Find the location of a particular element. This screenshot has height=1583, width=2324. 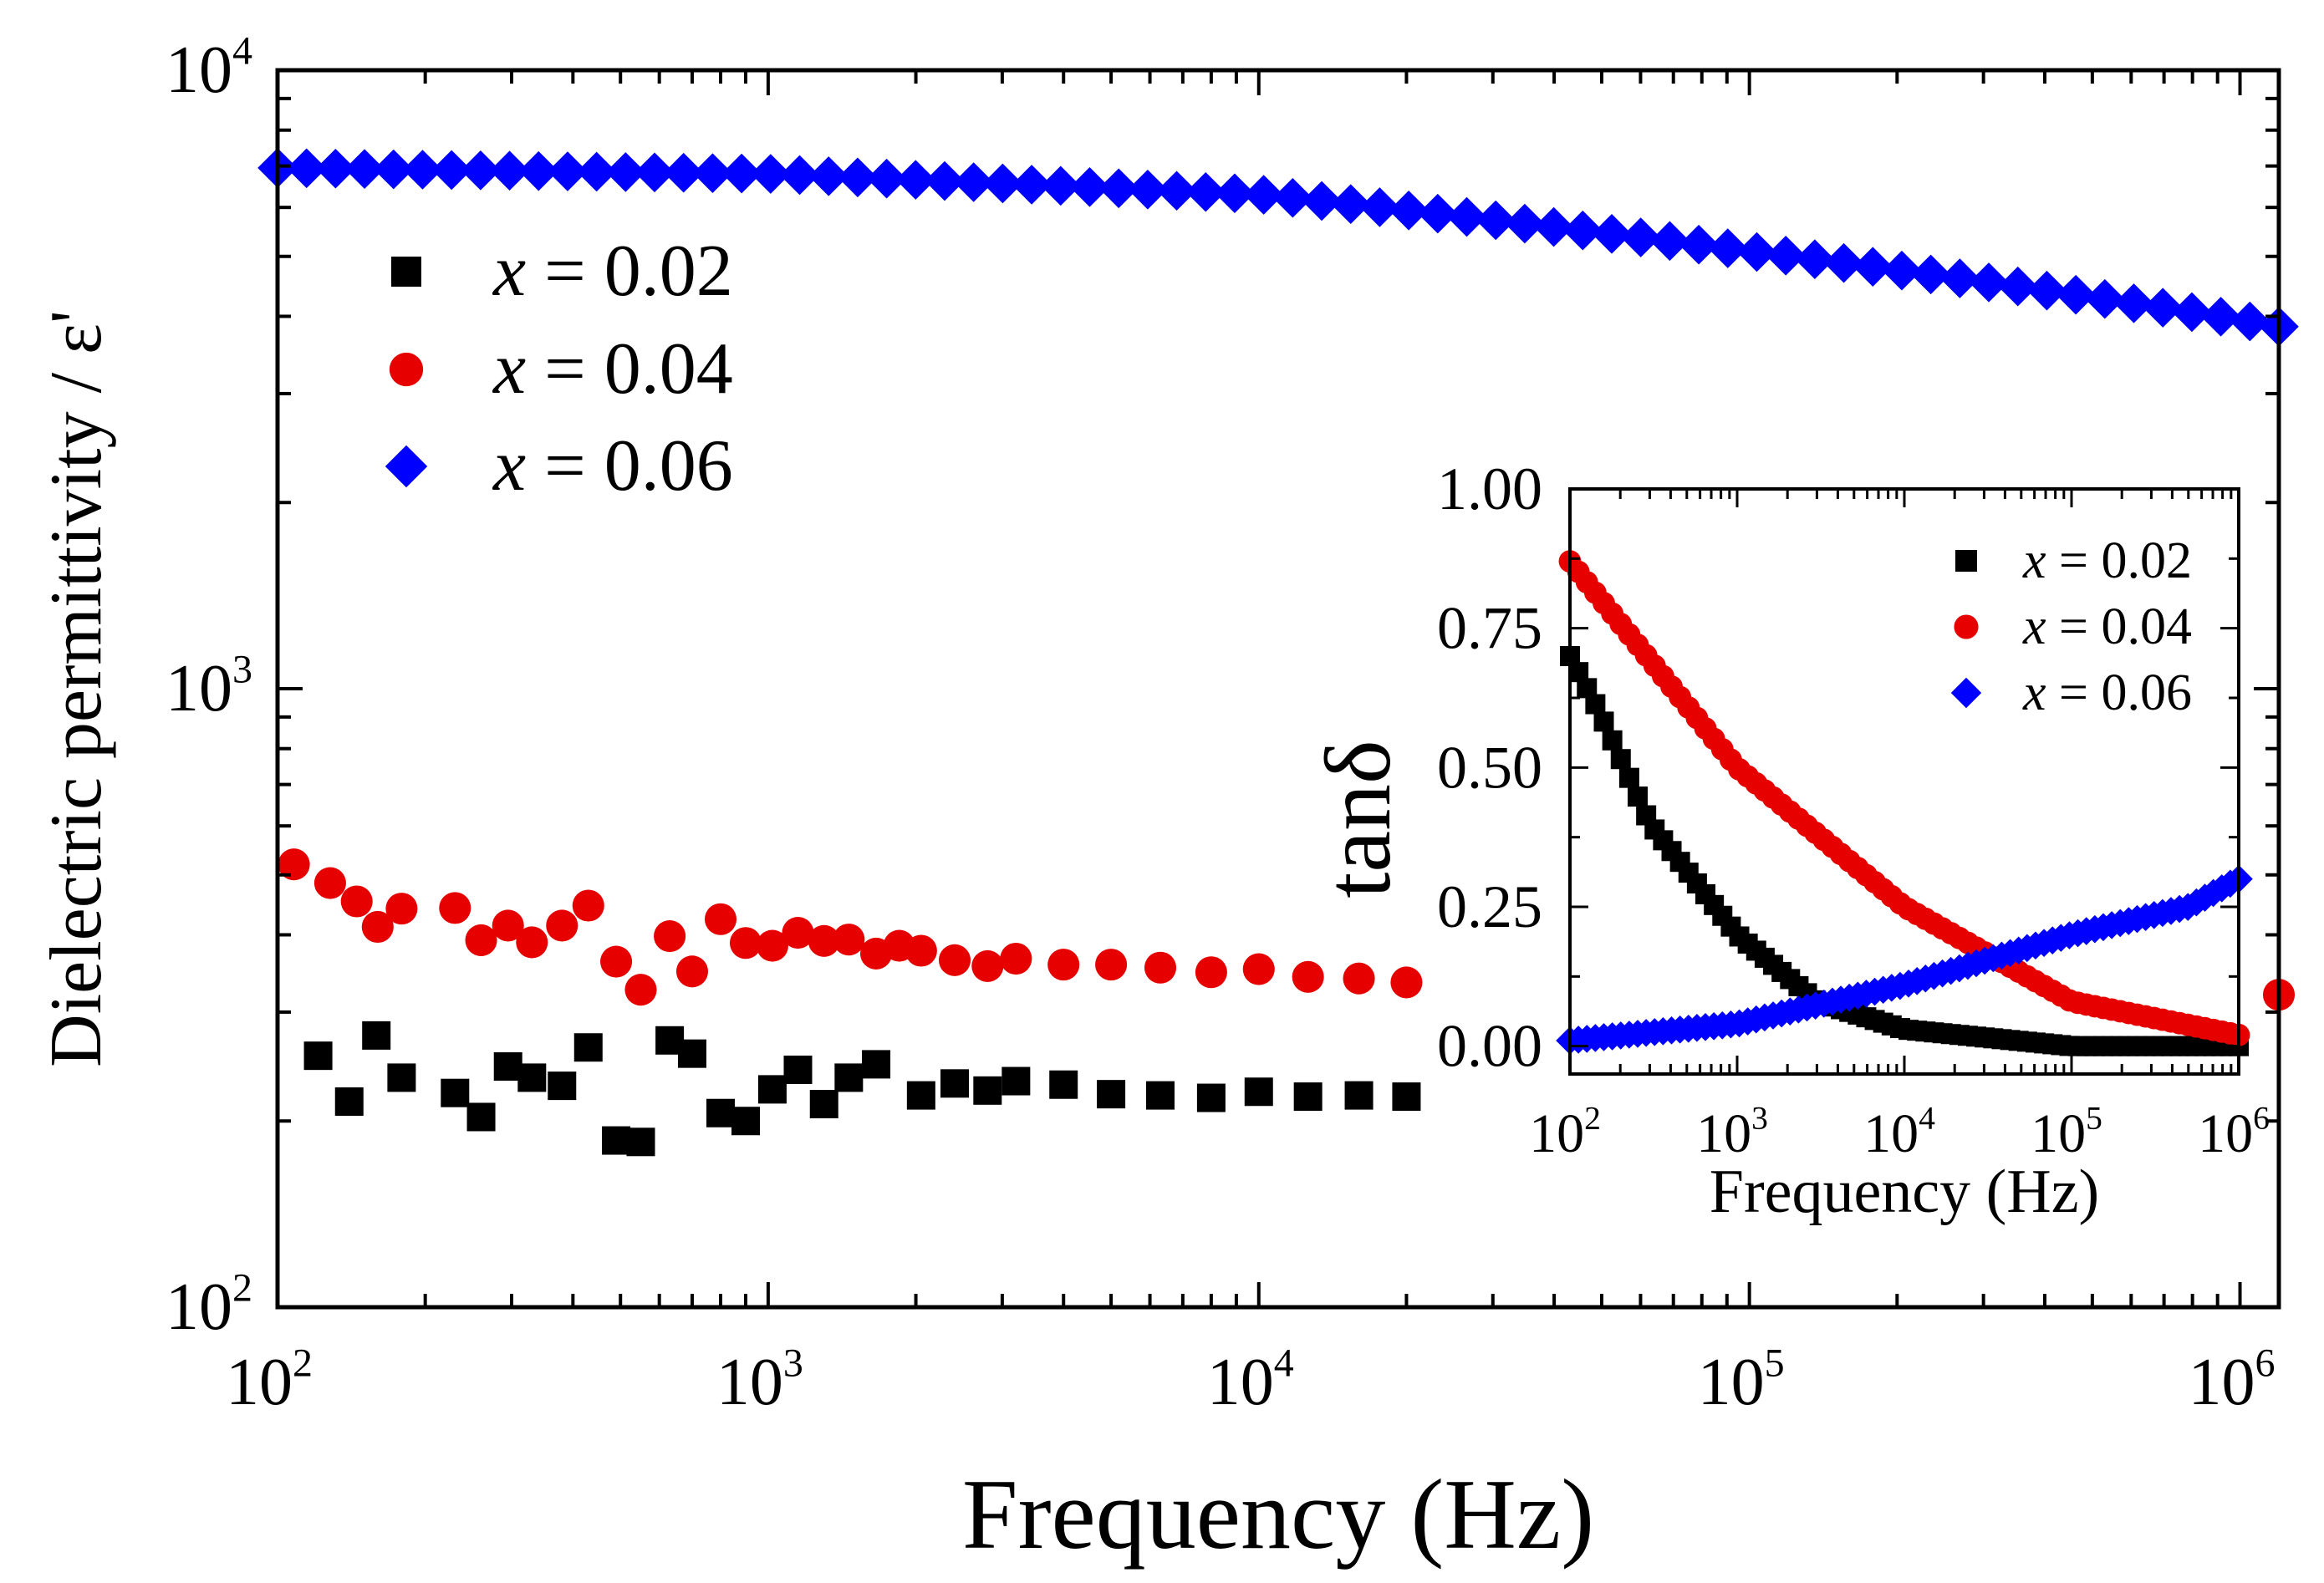

main-legend: x = 0.02 x = 0.04 x = 0.06 is located at coordinates (559, 368).